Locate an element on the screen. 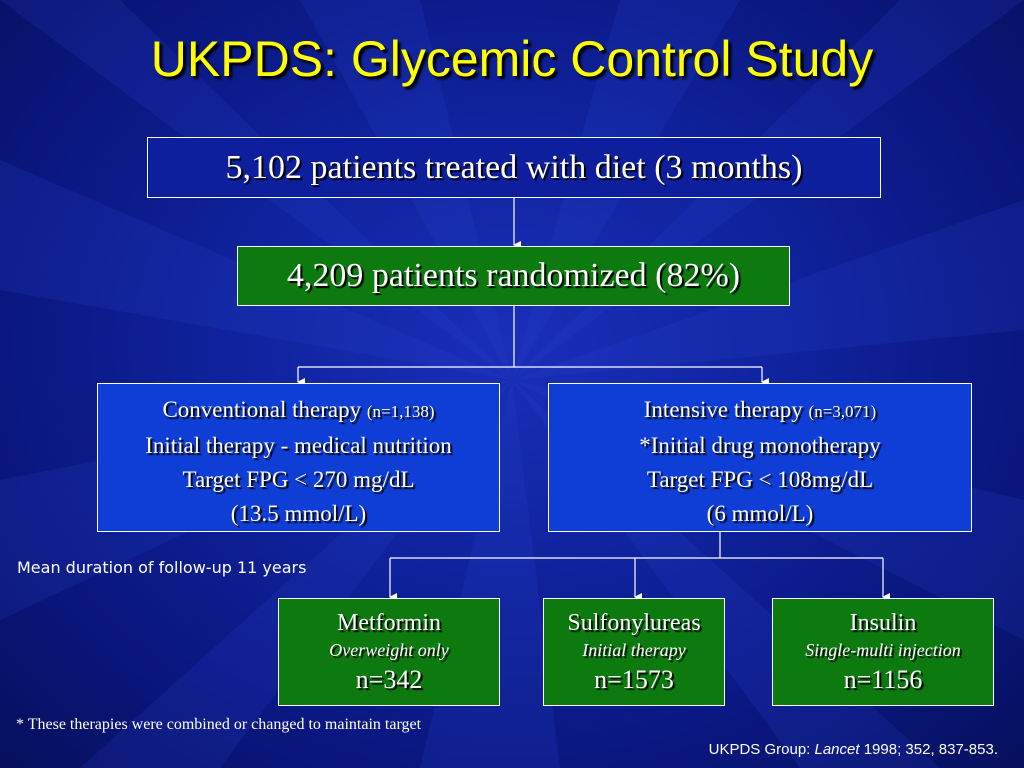 This screenshot has height=768, width=1024. intensive-title: Intensive therapy is located at coordinates (723, 409).